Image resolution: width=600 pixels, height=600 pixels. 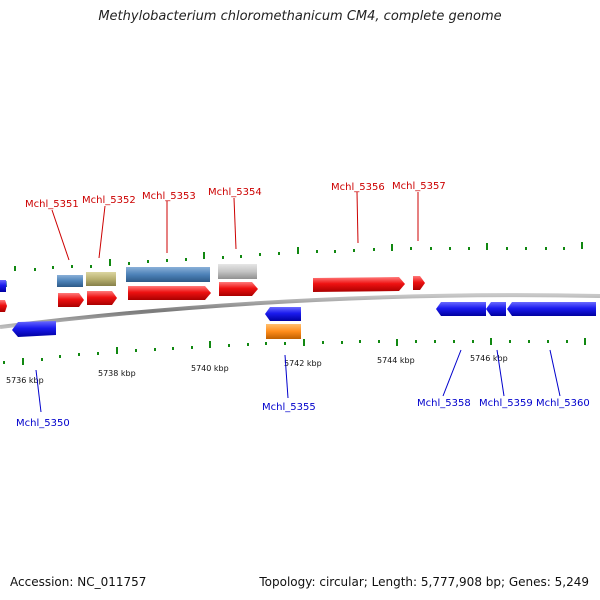 I want to click on gene-label: Mchl_5354, so click(x=235, y=192).